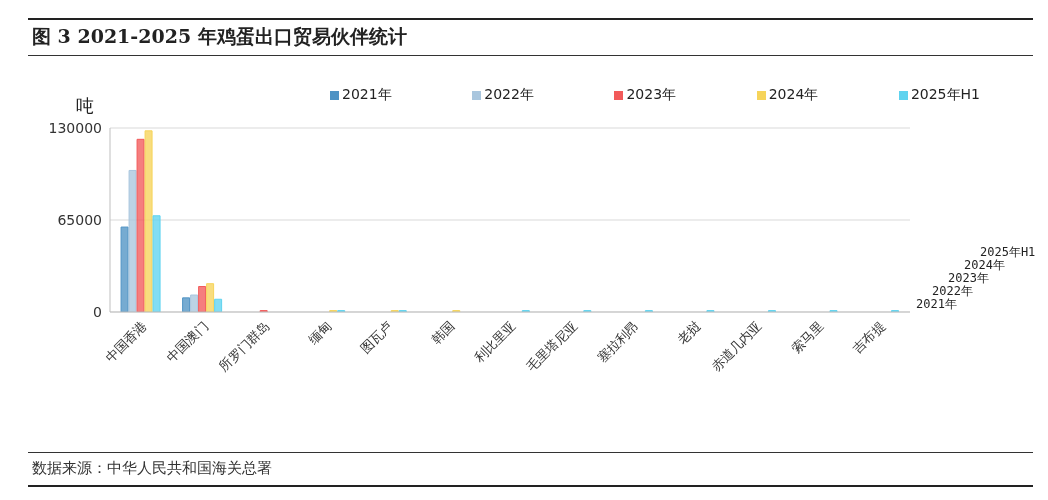 The height and width of the screenshot is (500, 1048). I want to click on x-tick-label: 缅甸, so click(320, 333).